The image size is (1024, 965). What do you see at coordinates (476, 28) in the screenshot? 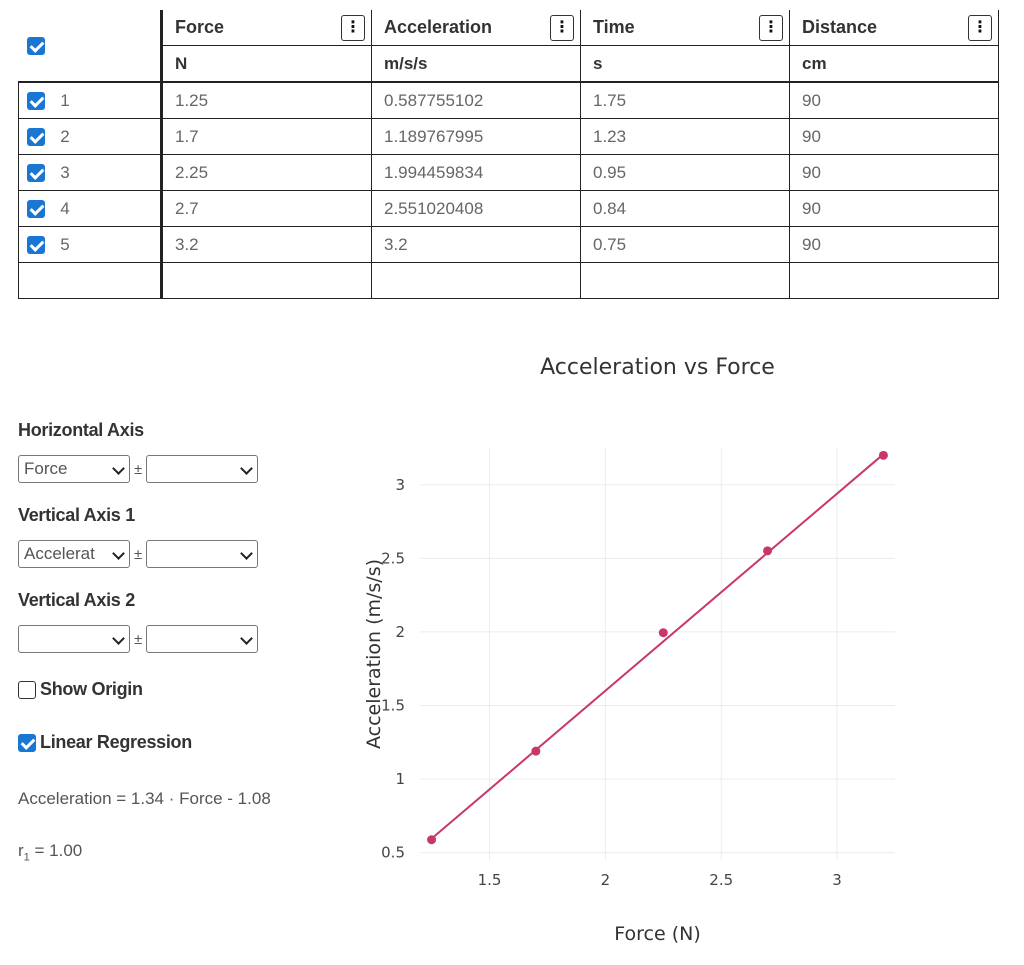
I see `column-header-acceleration: Acceleration ⋮` at bounding box center [476, 28].